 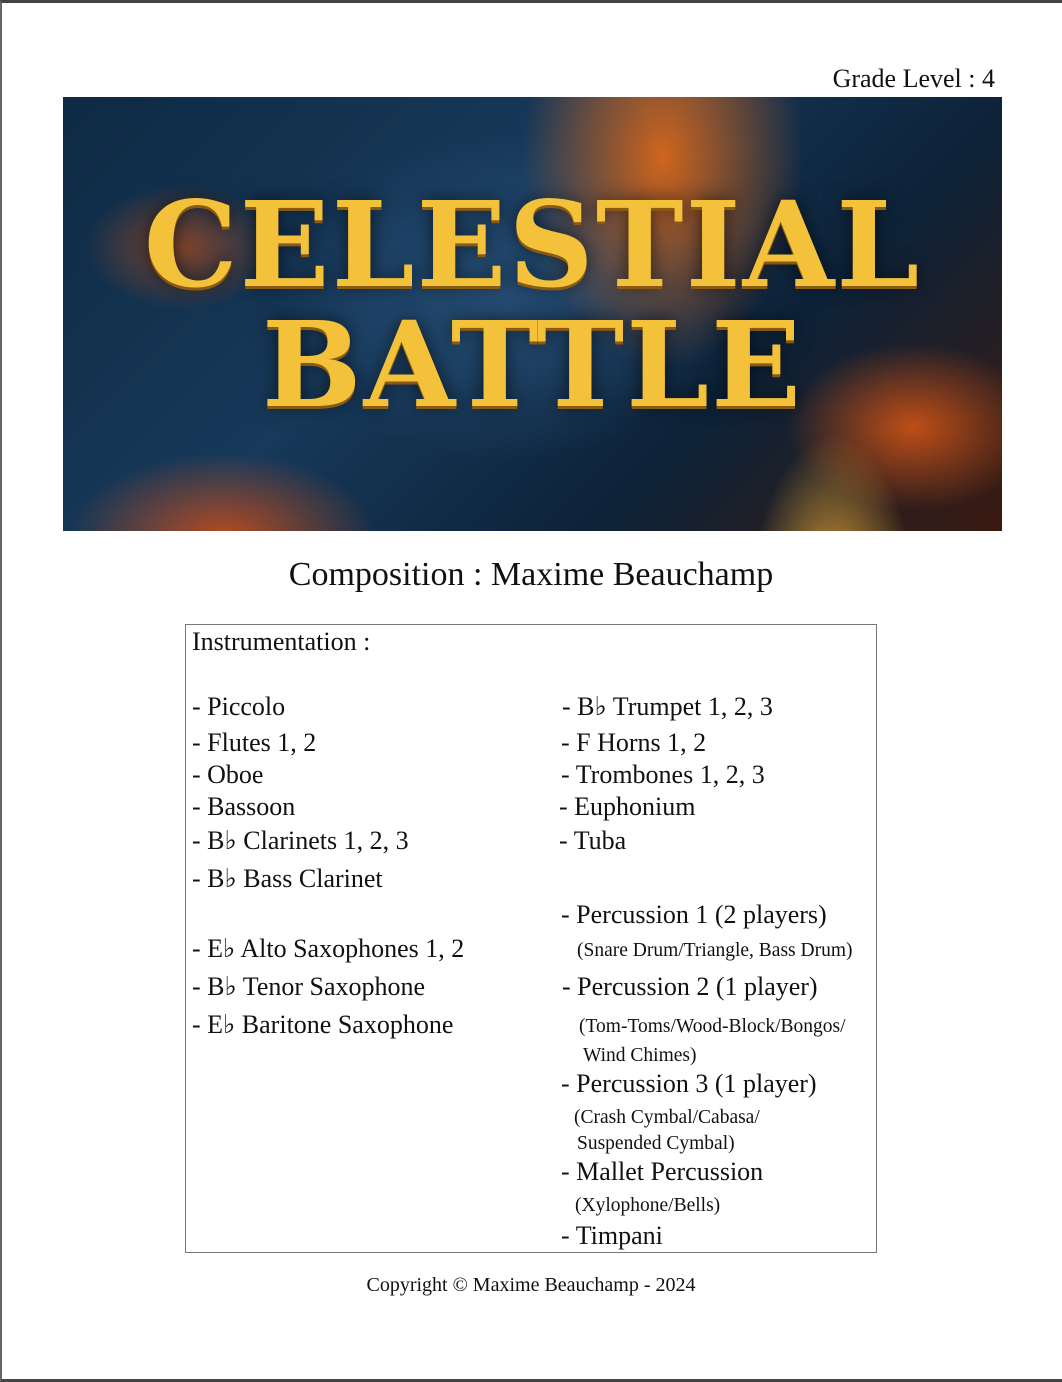 What do you see at coordinates (323, 1024) in the screenshot?
I see `instrument-item: - E♭ Baritone Saxophone` at bounding box center [323, 1024].